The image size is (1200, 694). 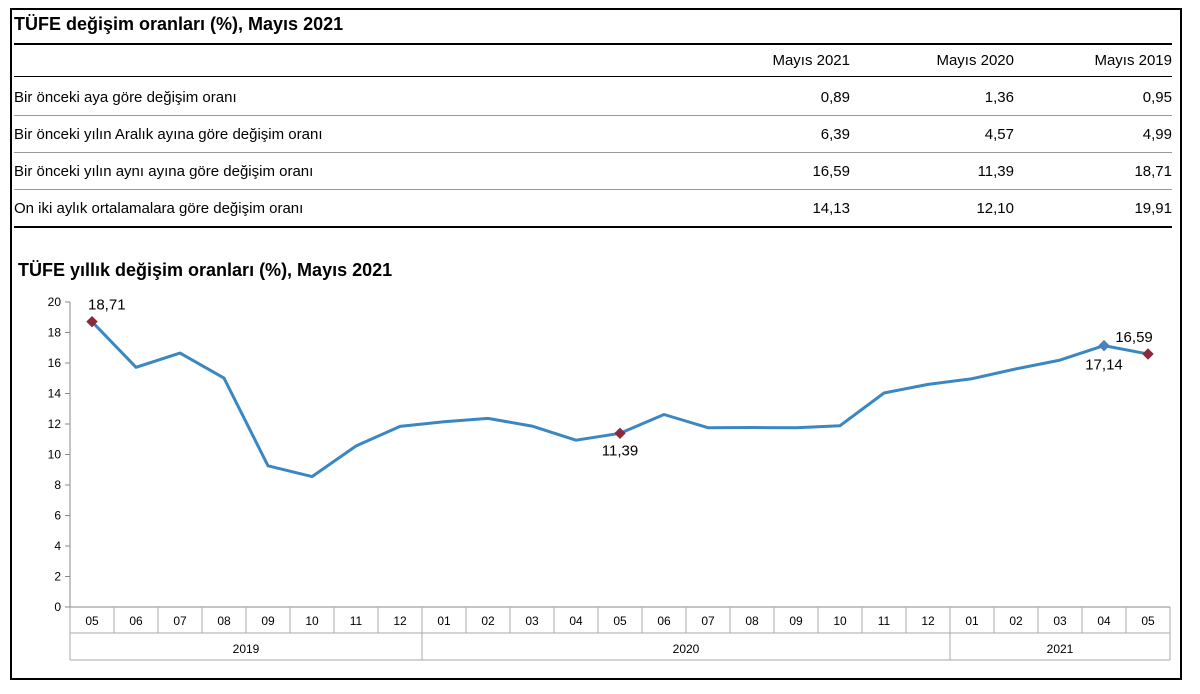 I want to click on row-value: 0,95, so click(x=1157, y=97).